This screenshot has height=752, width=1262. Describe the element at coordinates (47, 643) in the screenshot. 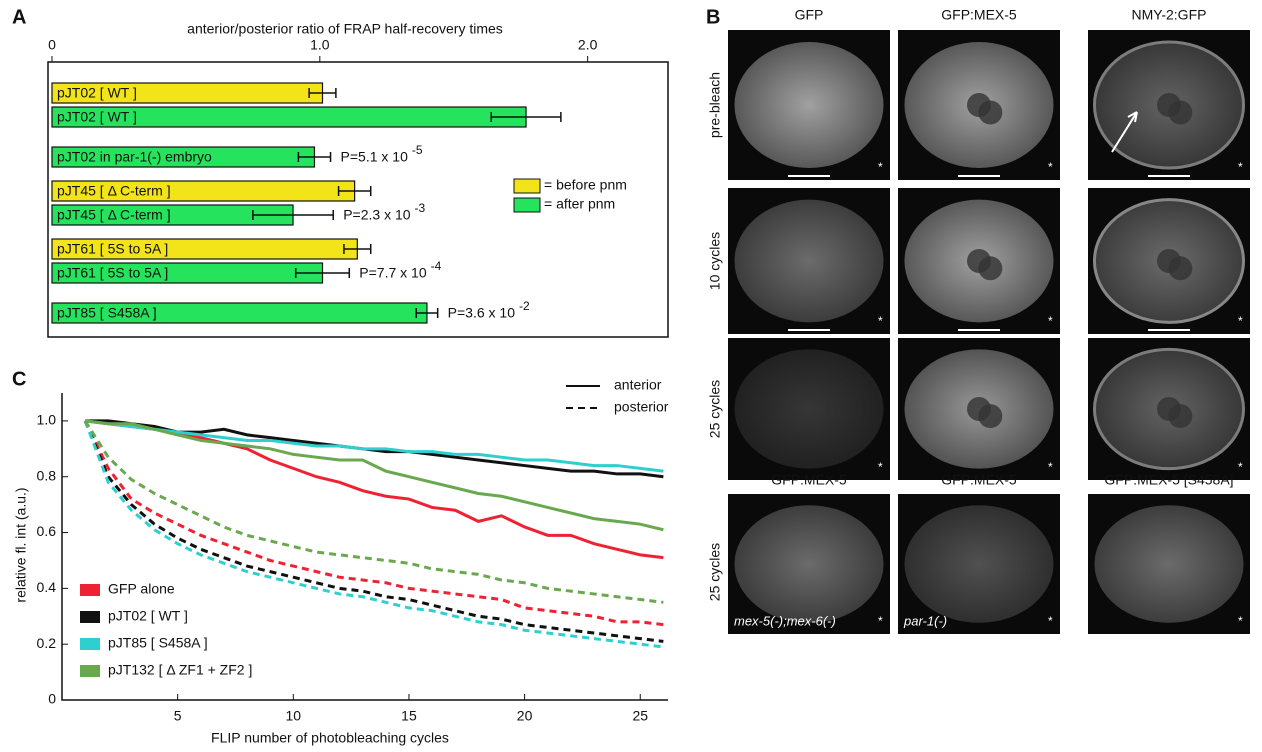

I see `y-tick-label: 0.2` at that location.